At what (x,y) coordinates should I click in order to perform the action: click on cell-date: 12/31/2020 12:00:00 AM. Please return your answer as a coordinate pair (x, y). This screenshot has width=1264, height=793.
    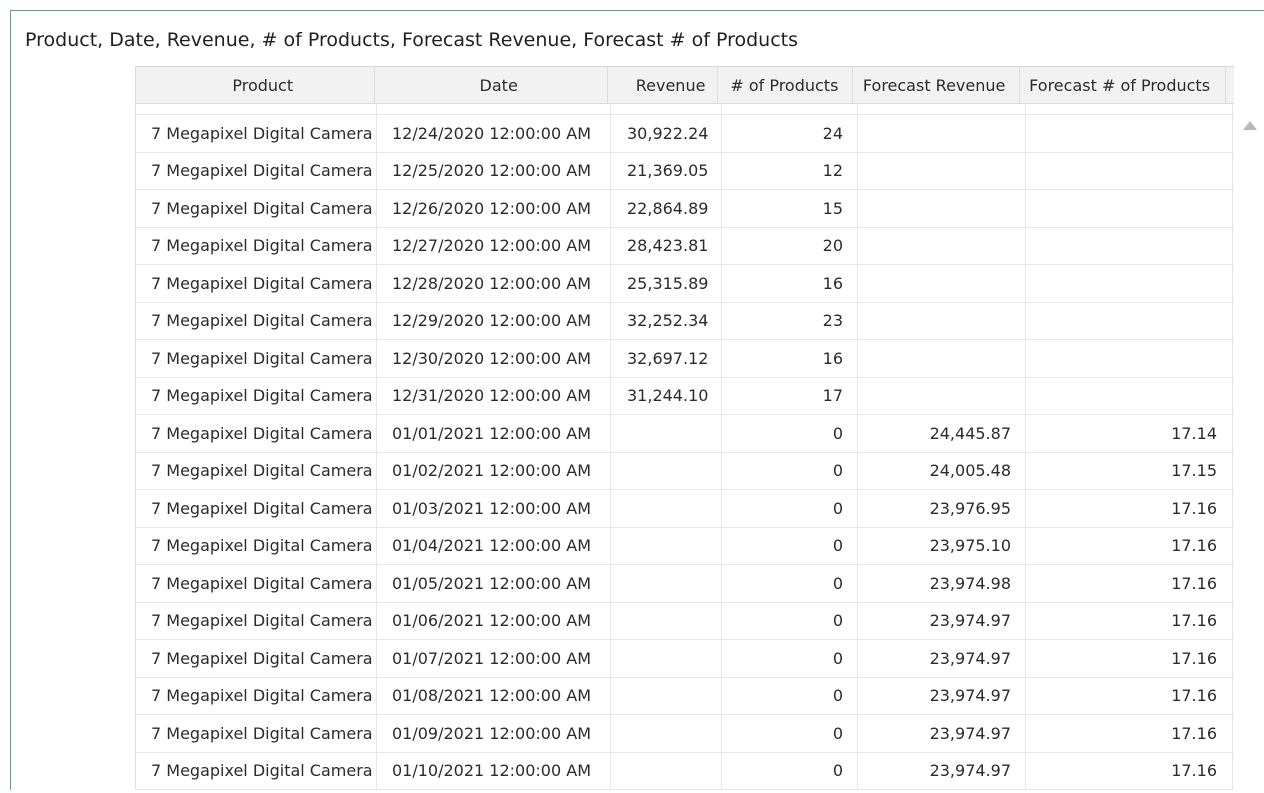
    Looking at the image, I should click on (494, 395).